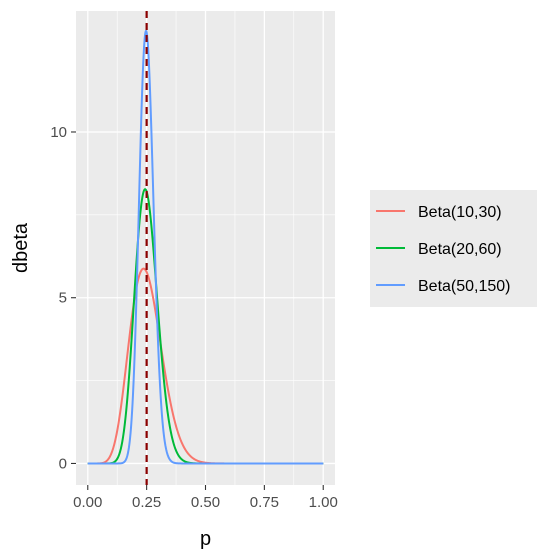 The image size is (560, 560). What do you see at coordinates (205, 539) in the screenshot?
I see `x-axis-title: p` at bounding box center [205, 539].